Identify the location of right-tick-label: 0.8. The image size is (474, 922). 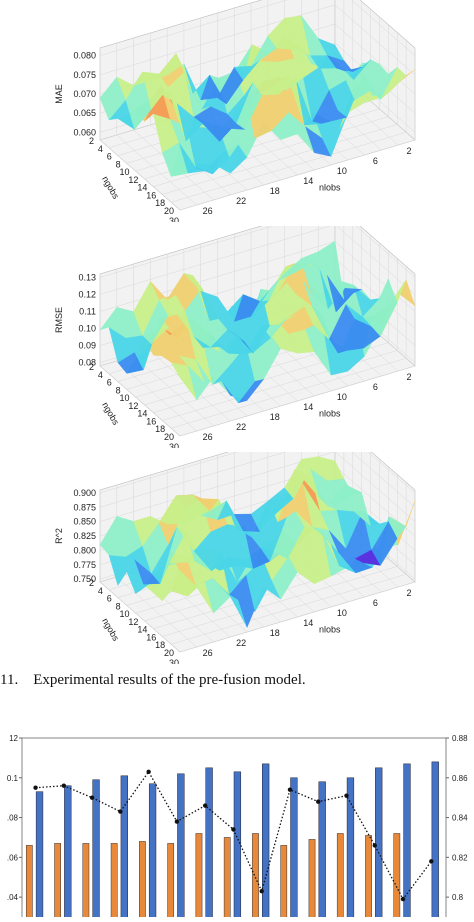
(458, 897).